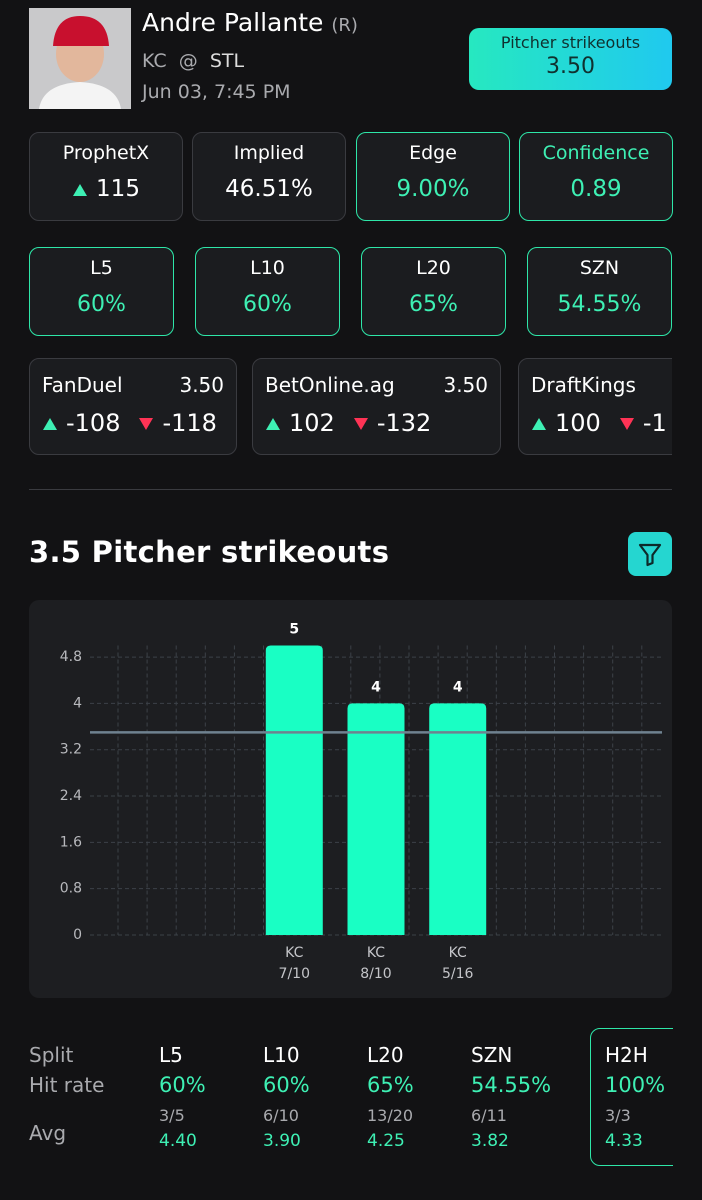 The image size is (702, 1200). Describe the element at coordinates (344, 25) in the screenshot. I see `hand: (R)` at that location.